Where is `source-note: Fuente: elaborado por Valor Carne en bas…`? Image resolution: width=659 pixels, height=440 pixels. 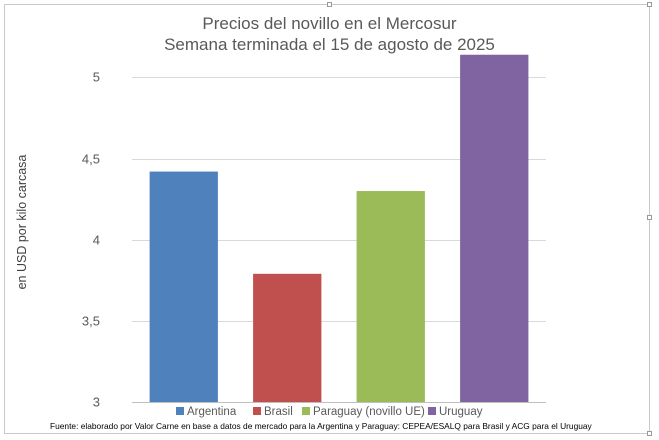
source-note: Fuente: elaborado por Valor Carne en bas… is located at coordinates (321, 426).